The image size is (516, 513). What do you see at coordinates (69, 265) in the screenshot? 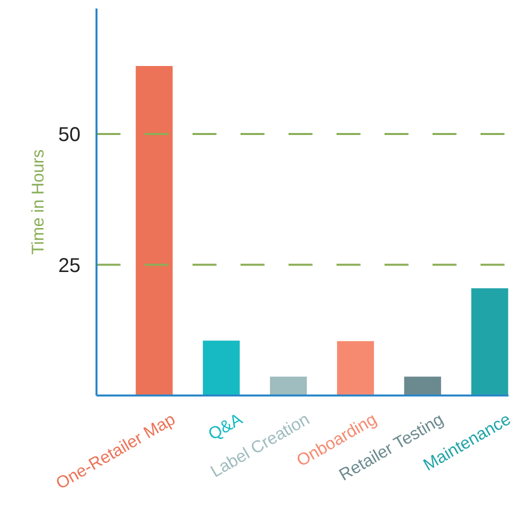
I see `y-tick-label: 25` at bounding box center [69, 265].